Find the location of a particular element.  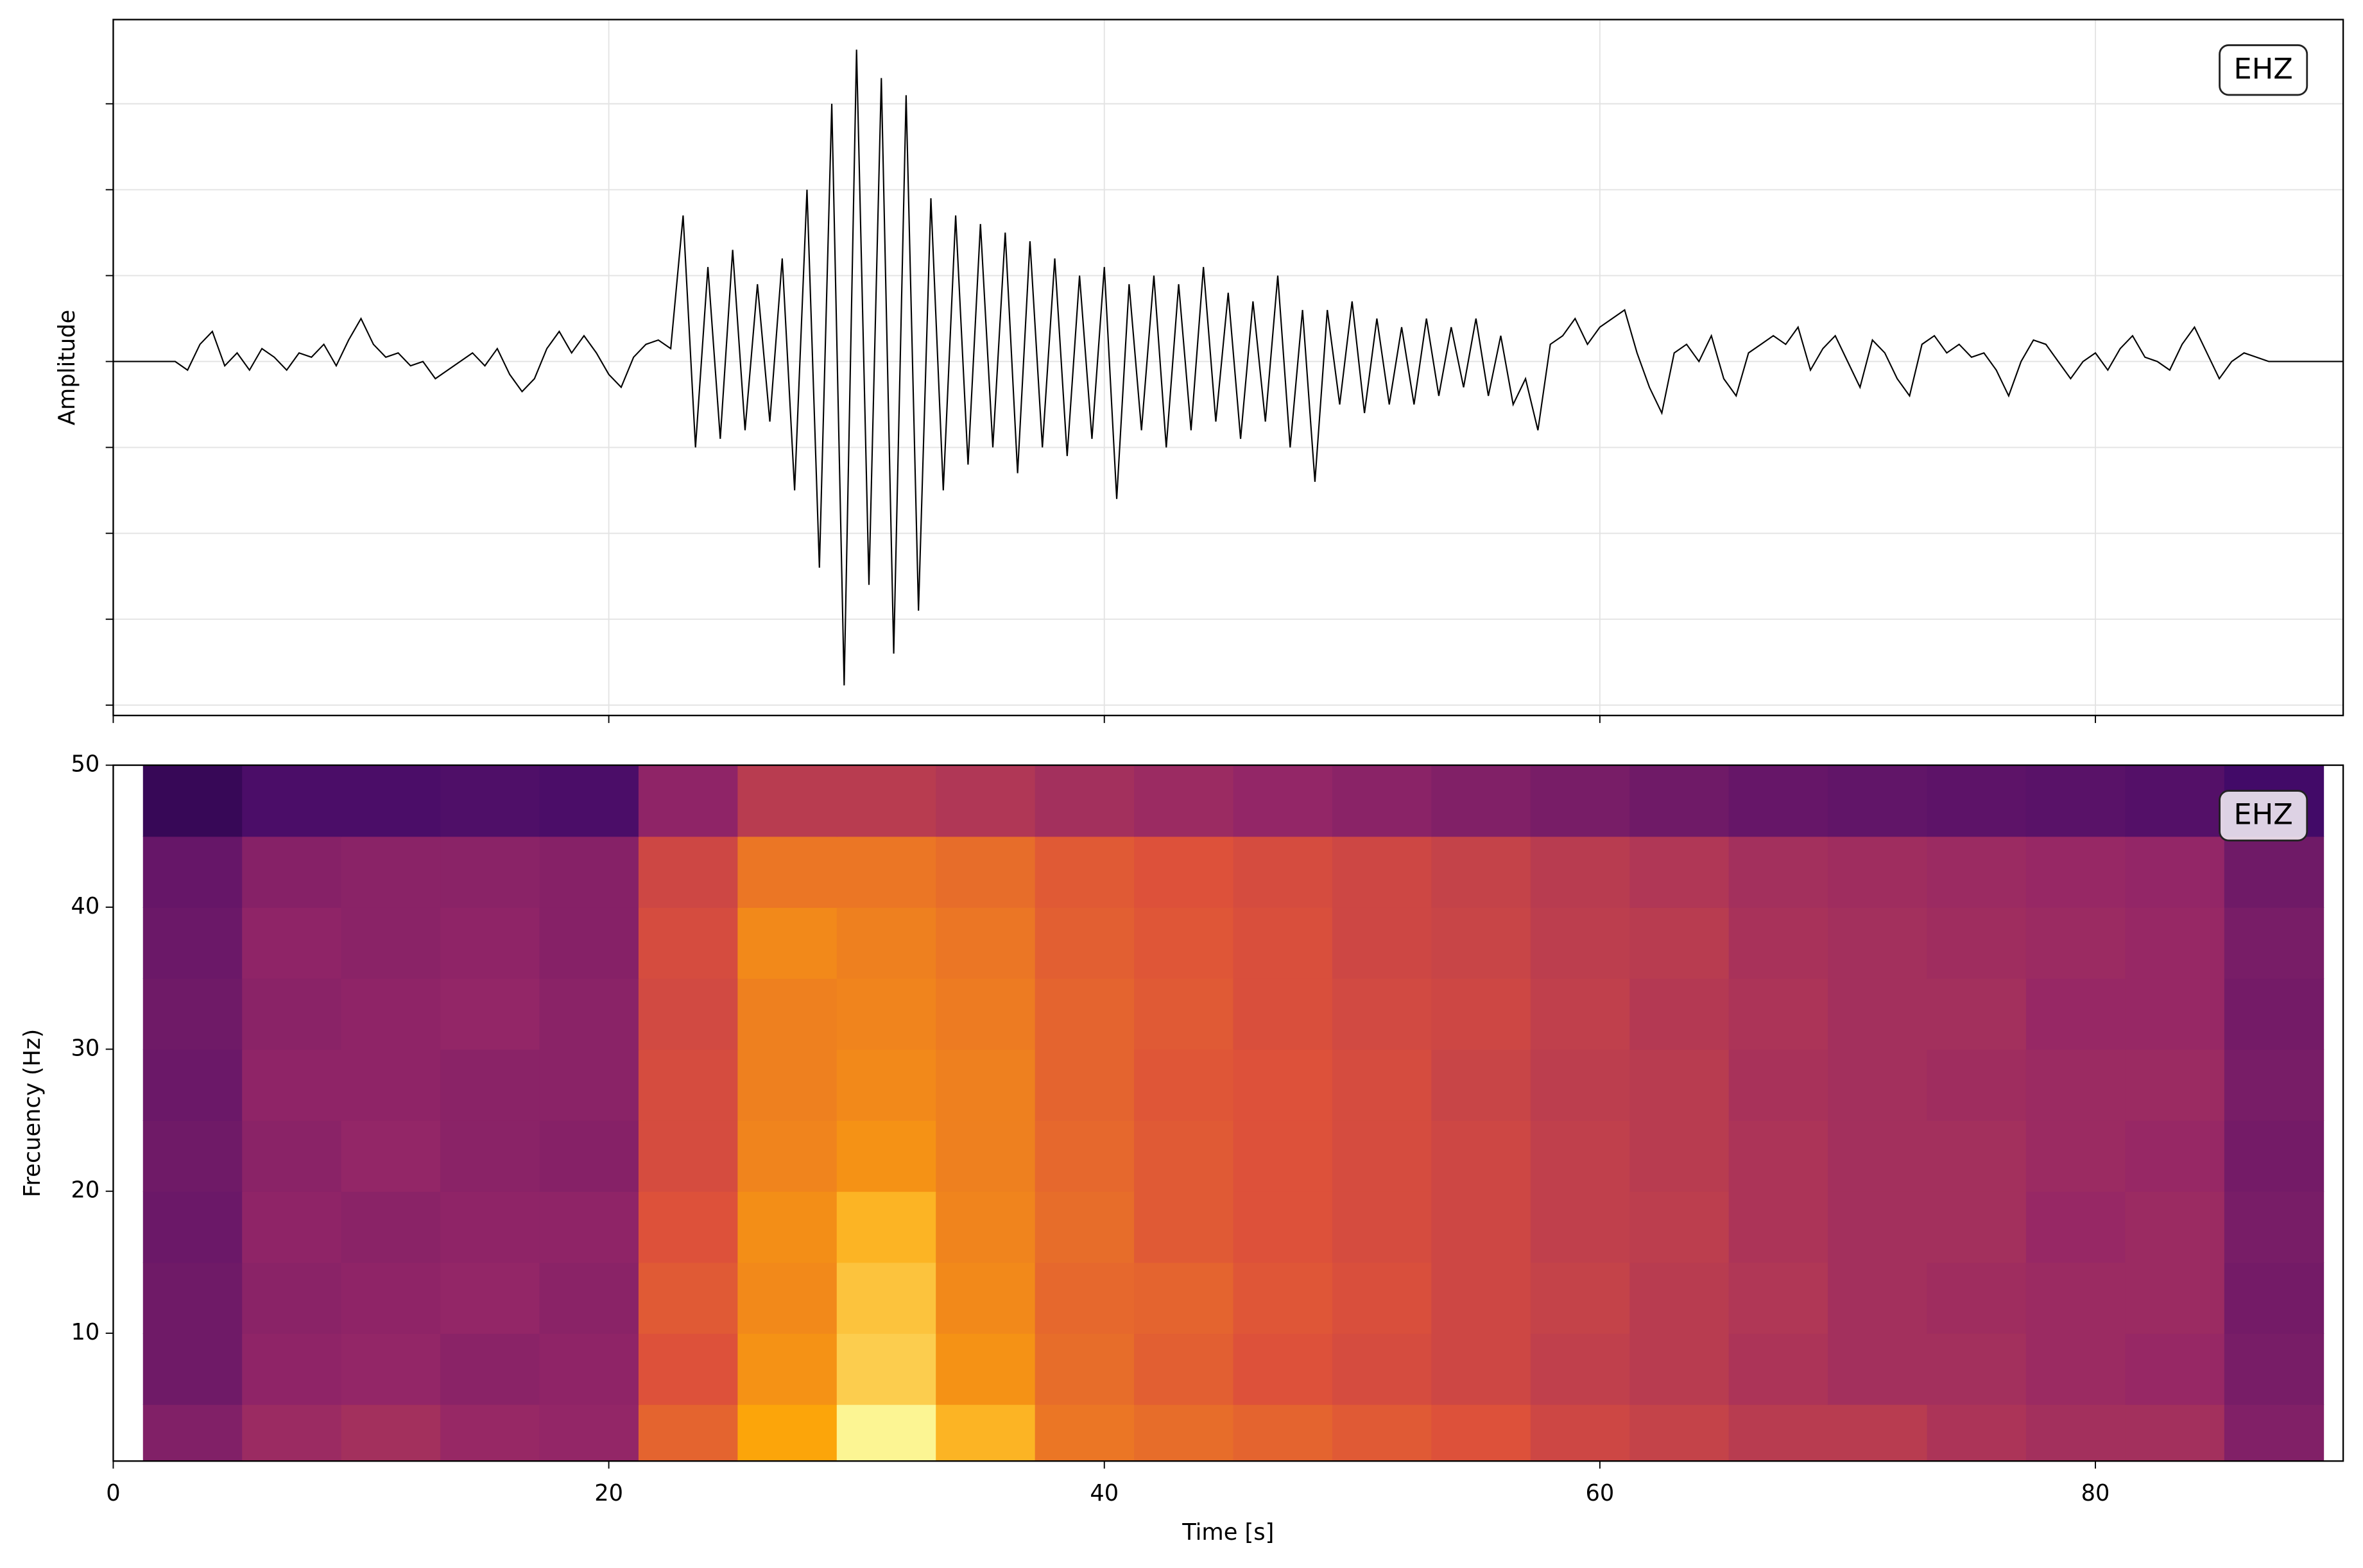

annotation-frame is located at coordinates (2263, 816).